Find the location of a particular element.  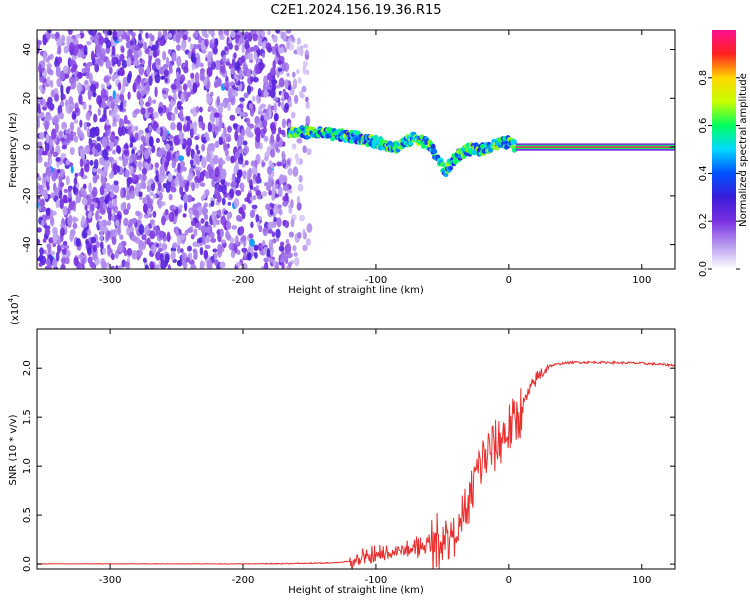

snr-y-label: SNR (10 * v/v) is located at coordinates (13, 449).